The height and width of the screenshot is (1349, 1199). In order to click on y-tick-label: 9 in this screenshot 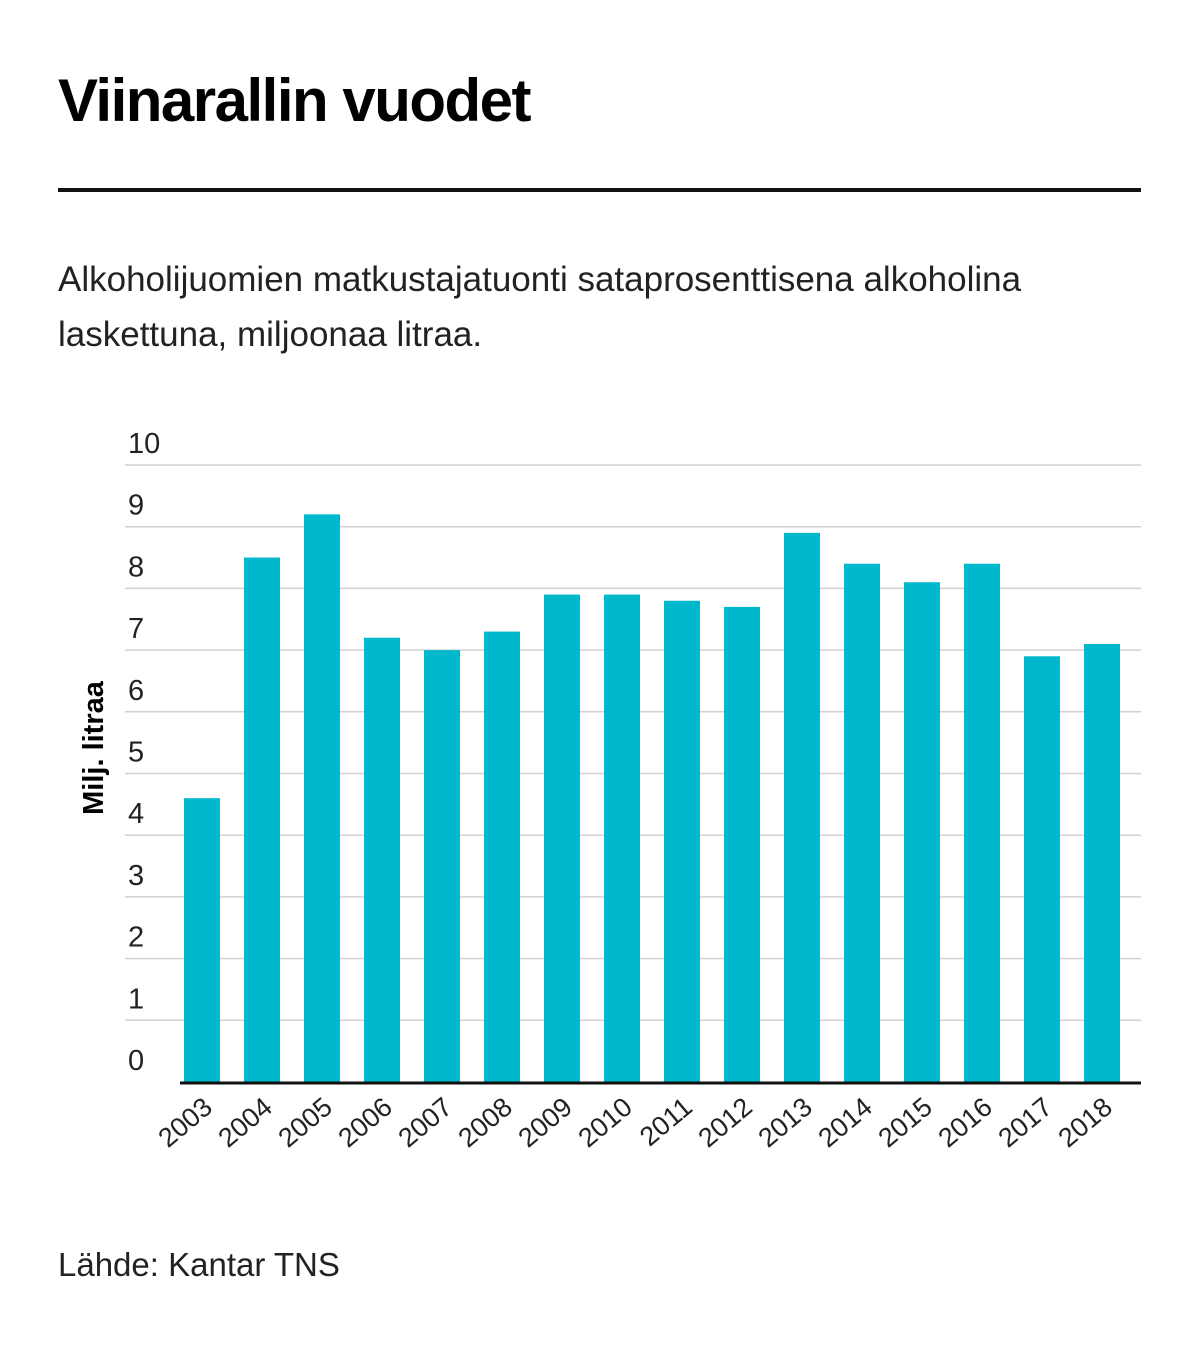, I will do `click(136, 506)`.